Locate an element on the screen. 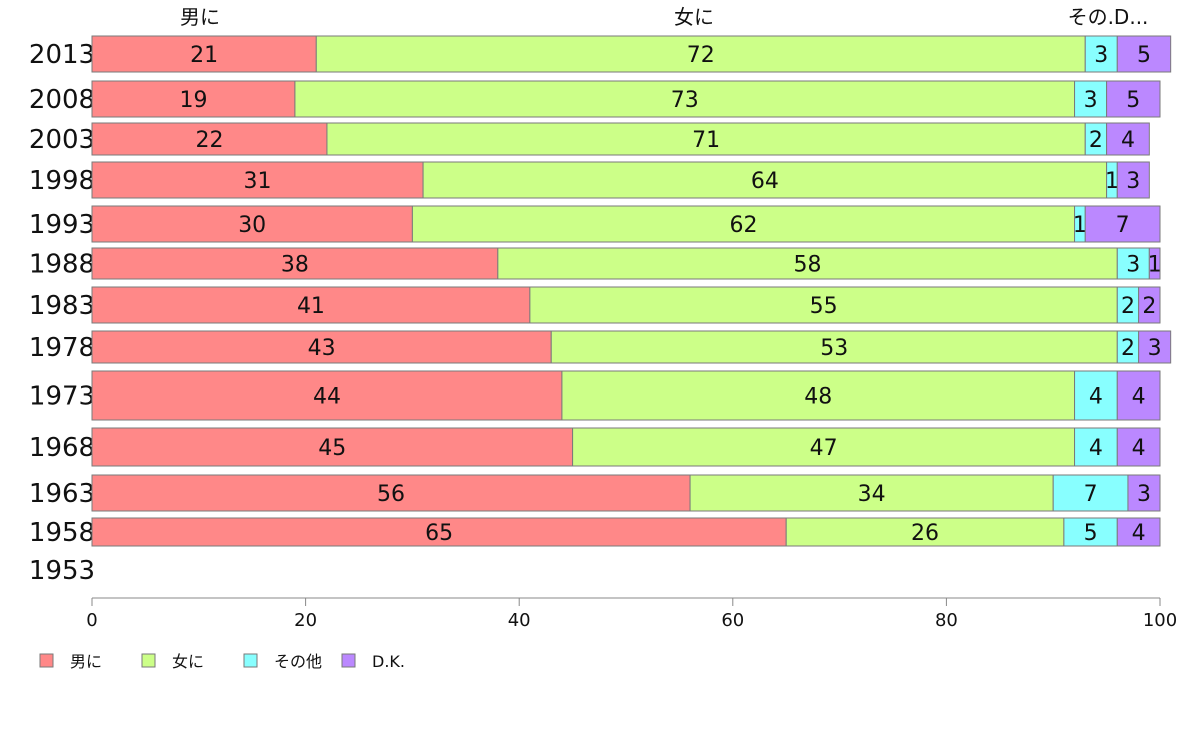  x-tick-label: 60 is located at coordinates (732, 620).